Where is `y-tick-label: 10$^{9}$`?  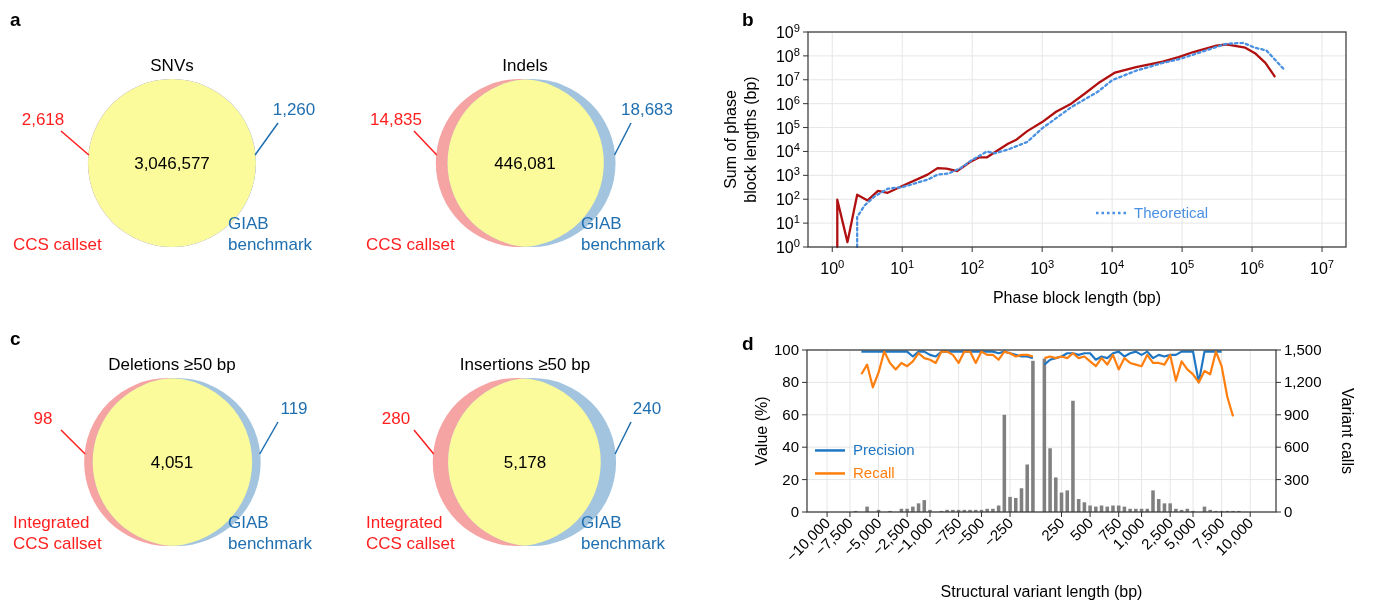
y-tick-label: 10$^{9}$ is located at coordinates (787, 31).